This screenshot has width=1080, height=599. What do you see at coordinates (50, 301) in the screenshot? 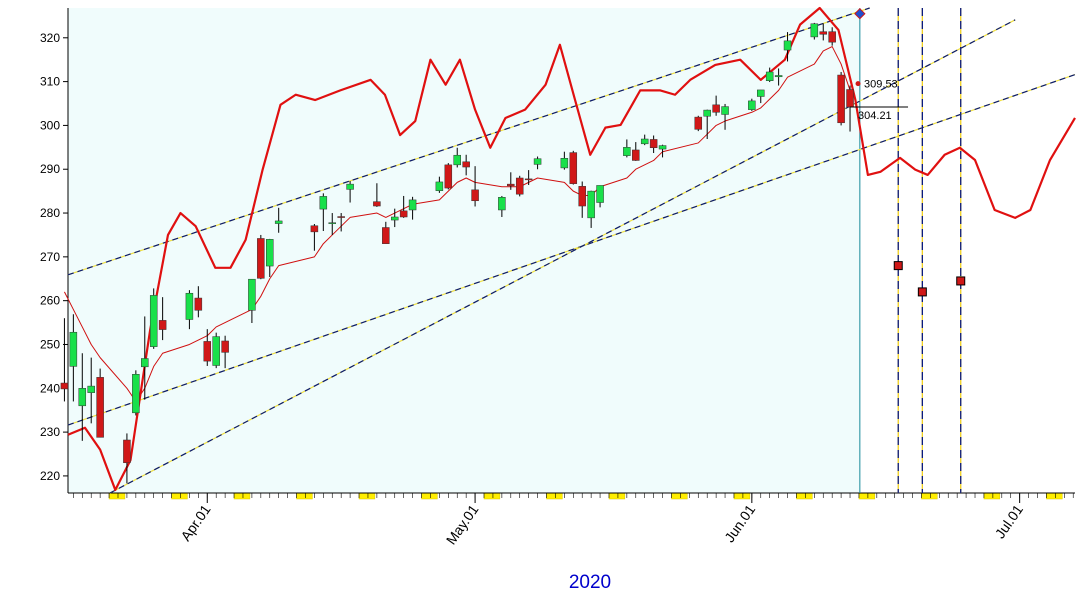
I see `y-tick-label: 260` at bounding box center [50, 301].